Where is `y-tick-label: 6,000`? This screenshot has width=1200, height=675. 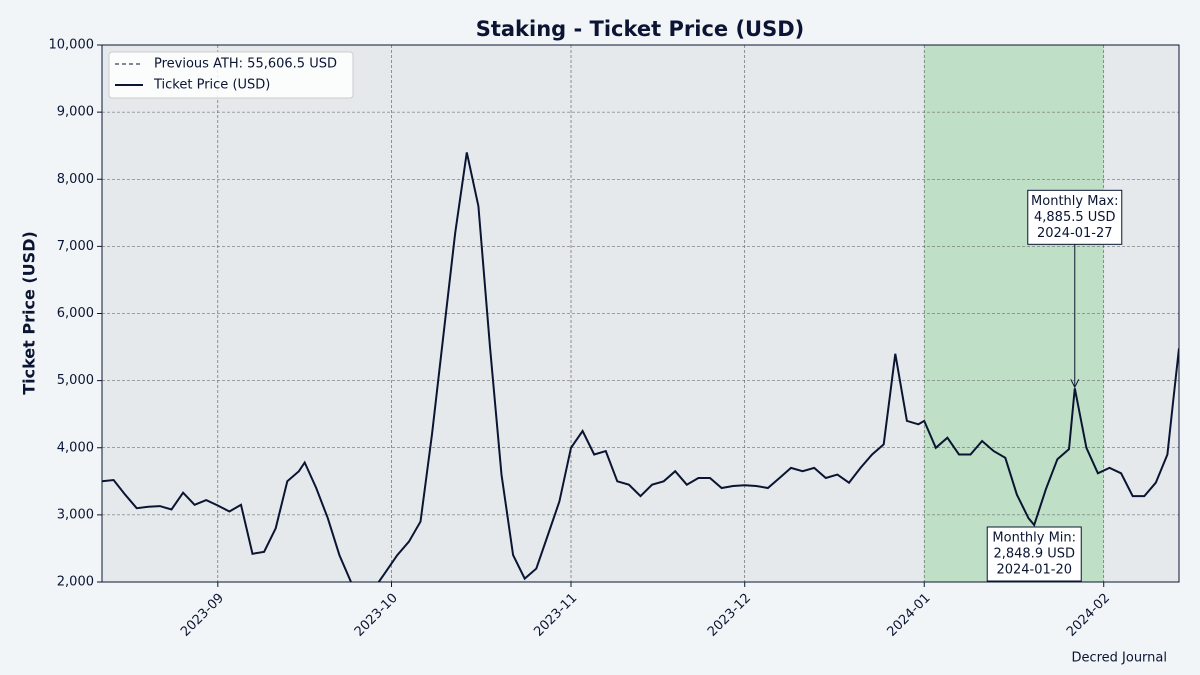
y-tick-label: 6,000 is located at coordinates (75, 313).